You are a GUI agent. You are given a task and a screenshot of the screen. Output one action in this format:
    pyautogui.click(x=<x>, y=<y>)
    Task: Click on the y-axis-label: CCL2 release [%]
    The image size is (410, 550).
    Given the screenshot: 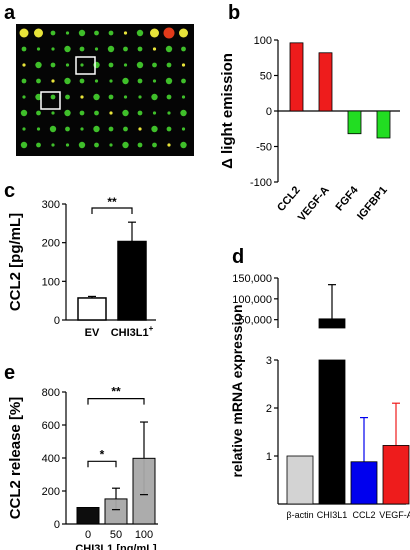 What is the action you would take?
    pyautogui.click(x=15, y=458)
    